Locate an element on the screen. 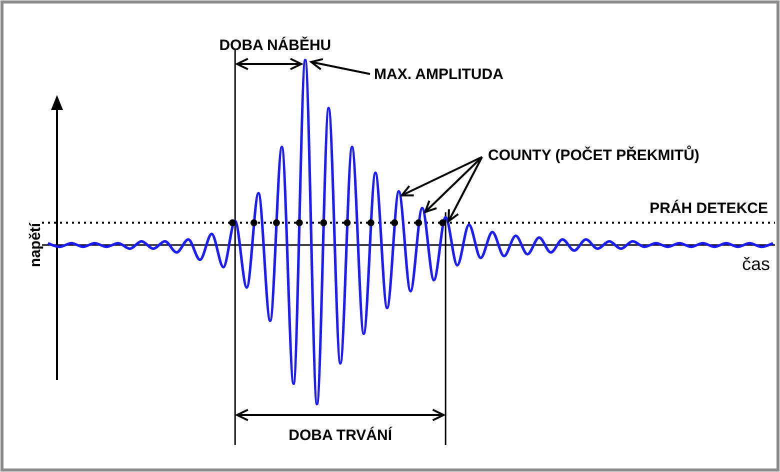 This screenshot has width=780, height=472. y-axis-title: napětí is located at coordinates (35, 245).